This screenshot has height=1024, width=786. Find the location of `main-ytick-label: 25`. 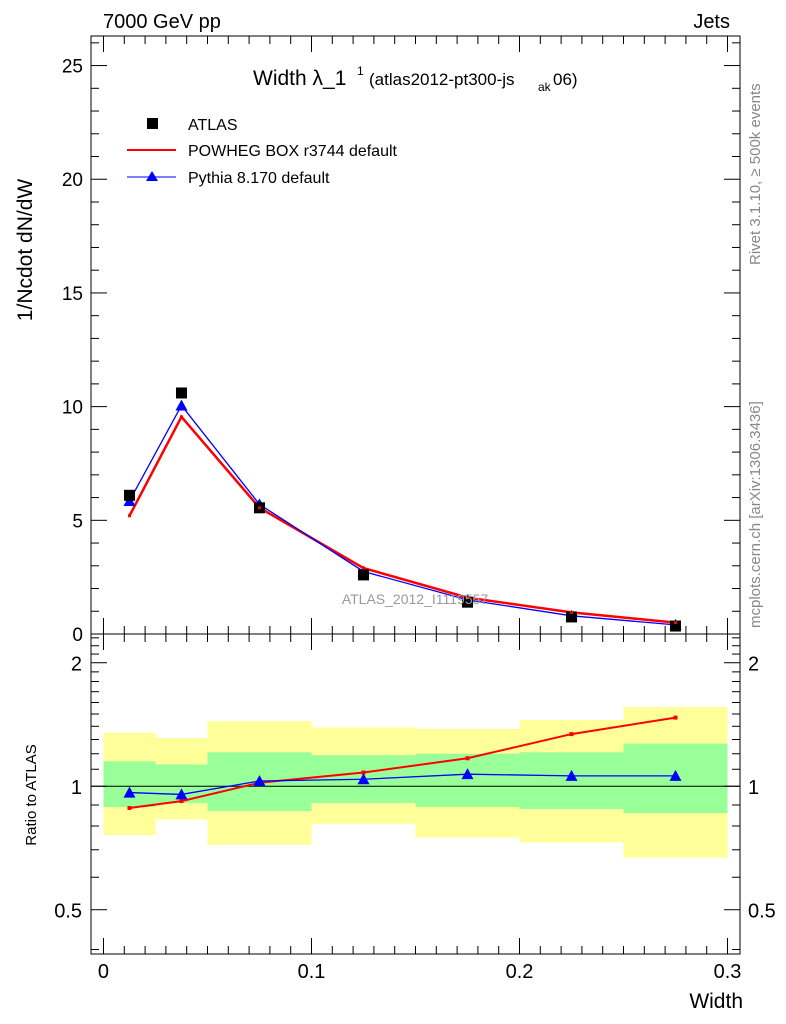

main-ytick-label: 25 is located at coordinates (72, 67).